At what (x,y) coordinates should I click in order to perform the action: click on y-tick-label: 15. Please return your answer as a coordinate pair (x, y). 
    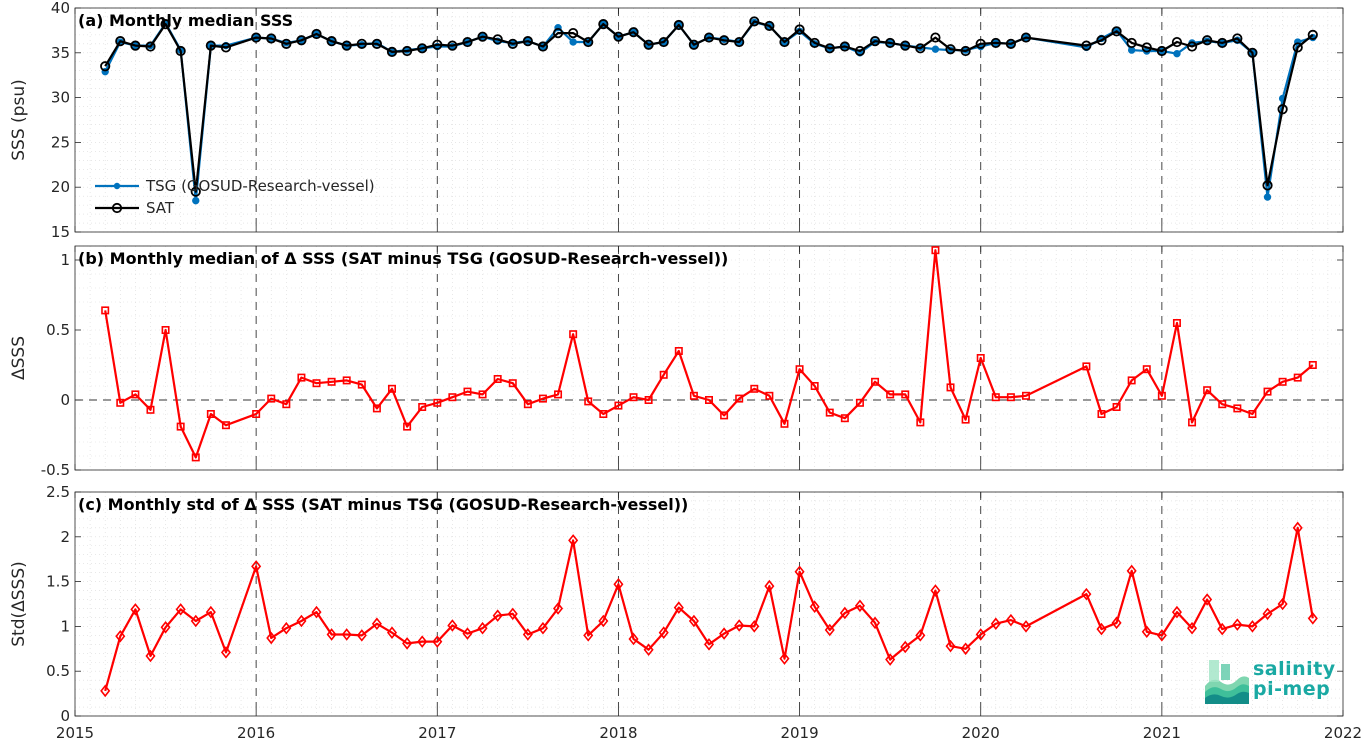
    Looking at the image, I should click on (60, 232).